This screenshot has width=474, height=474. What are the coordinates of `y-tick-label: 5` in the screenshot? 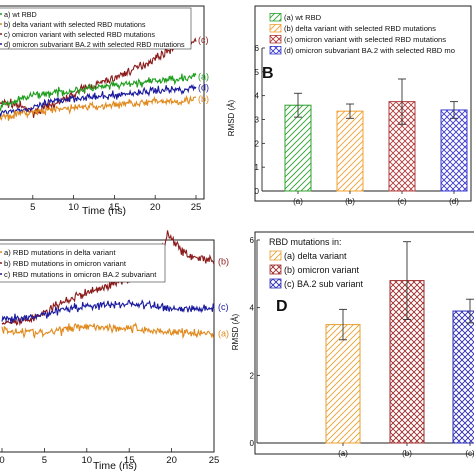 It's located at (257, 72).